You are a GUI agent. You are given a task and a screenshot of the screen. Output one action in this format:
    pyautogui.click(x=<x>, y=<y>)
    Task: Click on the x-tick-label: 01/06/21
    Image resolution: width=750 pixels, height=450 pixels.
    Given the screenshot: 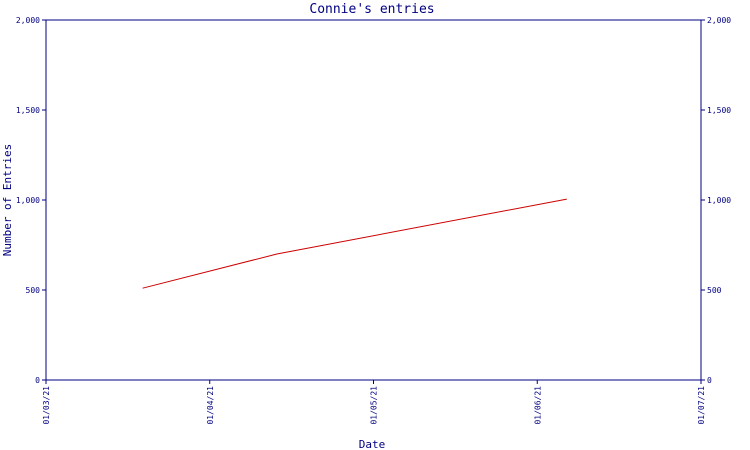 What is the action you would take?
    pyautogui.click(x=537, y=405)
    